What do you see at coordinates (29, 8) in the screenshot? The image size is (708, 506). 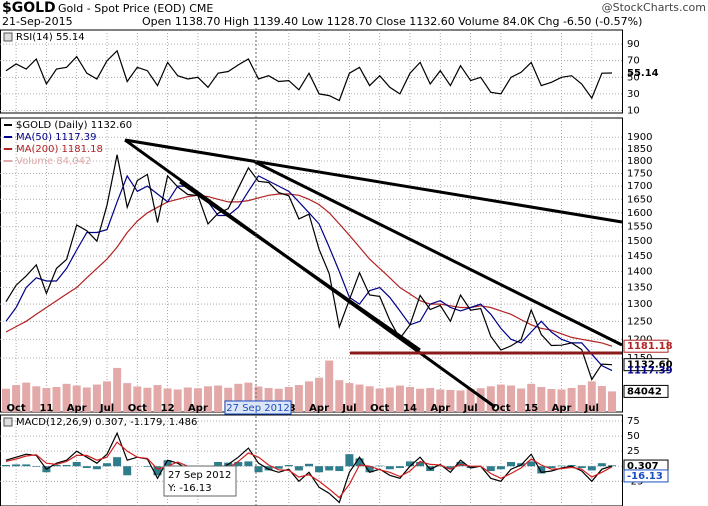 I see `symbol: $GOLD` at bounding box center [29, 8].